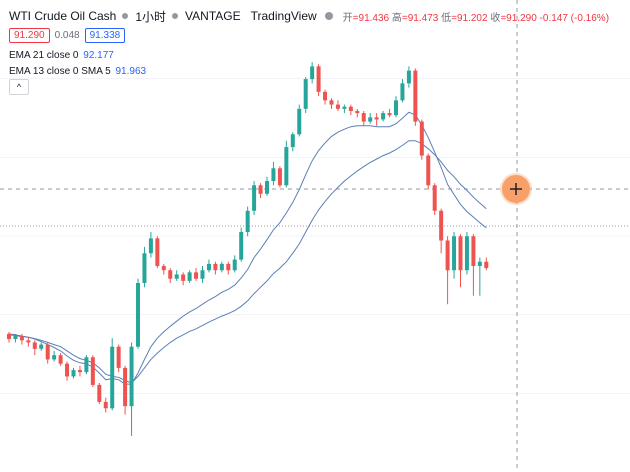 This screenshot has width=630, height=472. I want to click on sell-price-button: 91.290, so click(29, 35).